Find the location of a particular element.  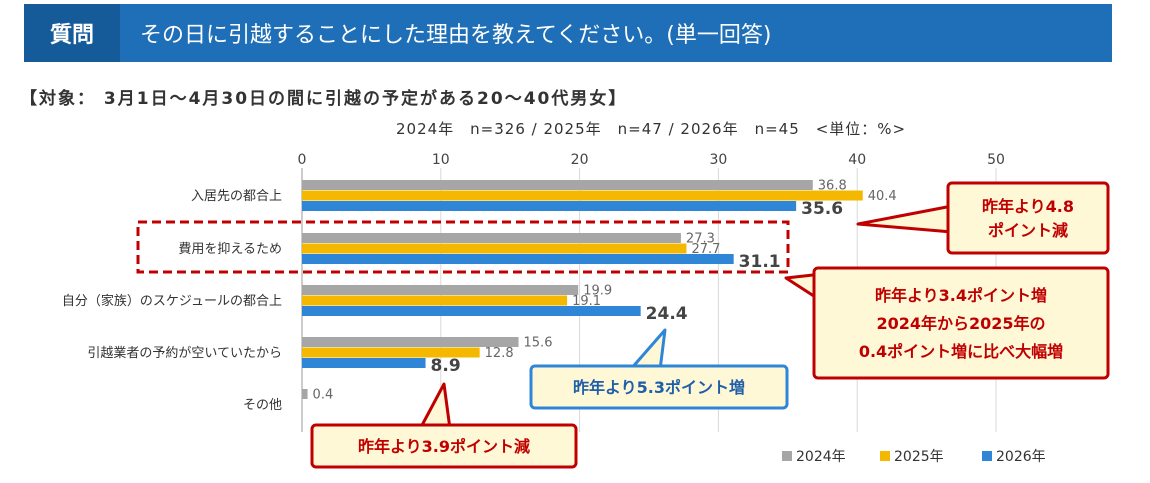

data-label: 27.7 is located at coordinates (705, 249).